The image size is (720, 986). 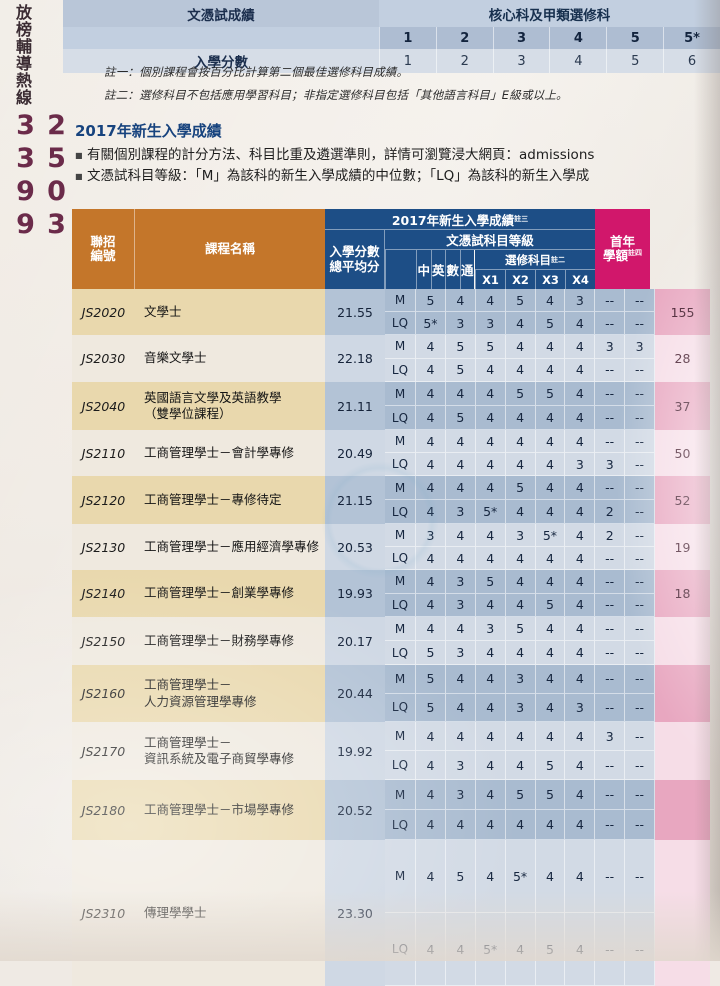 What do you see at coordinates (622, 256) in the screenshot?
I see `header-quota-line2: 學額註四` at bounding box center [622, 256].